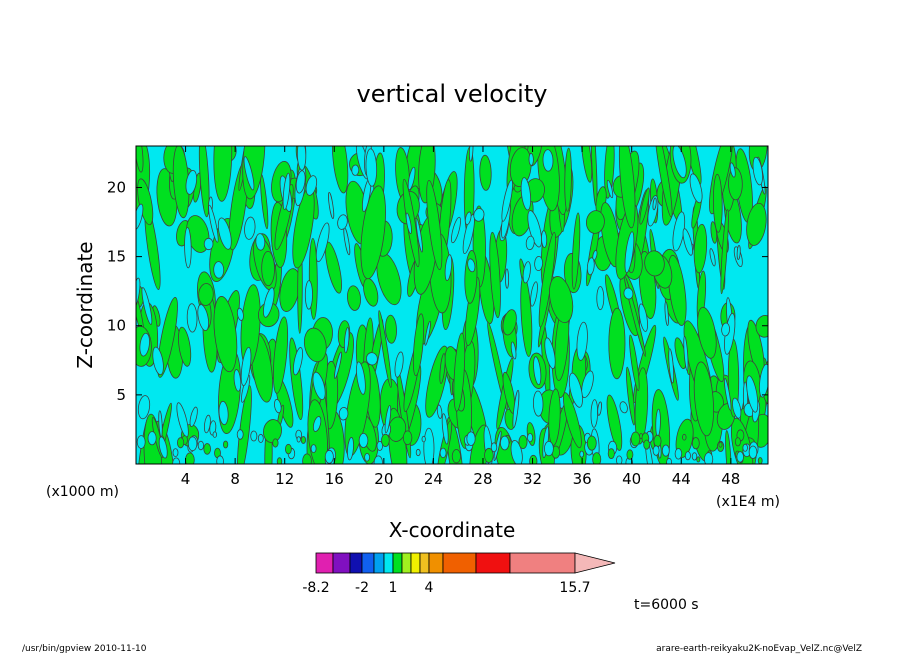  Describe the element at coordinates (532, 479) in the screenshot. I see `x-tick-label: 32` at that location.